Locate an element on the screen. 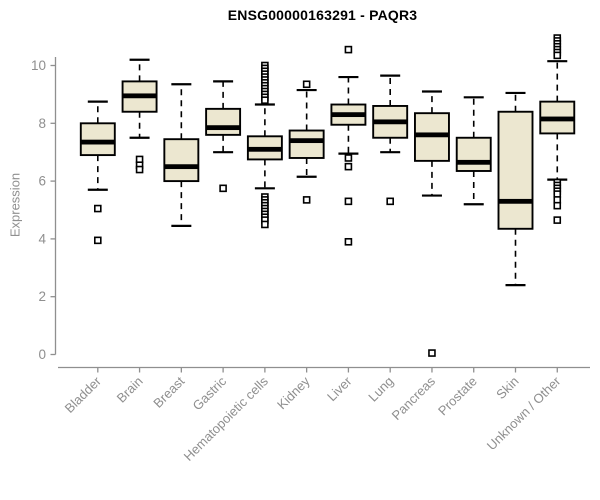 The image size is (600, 500). y-tick-label: 2 is located at coordinates (42, 296).